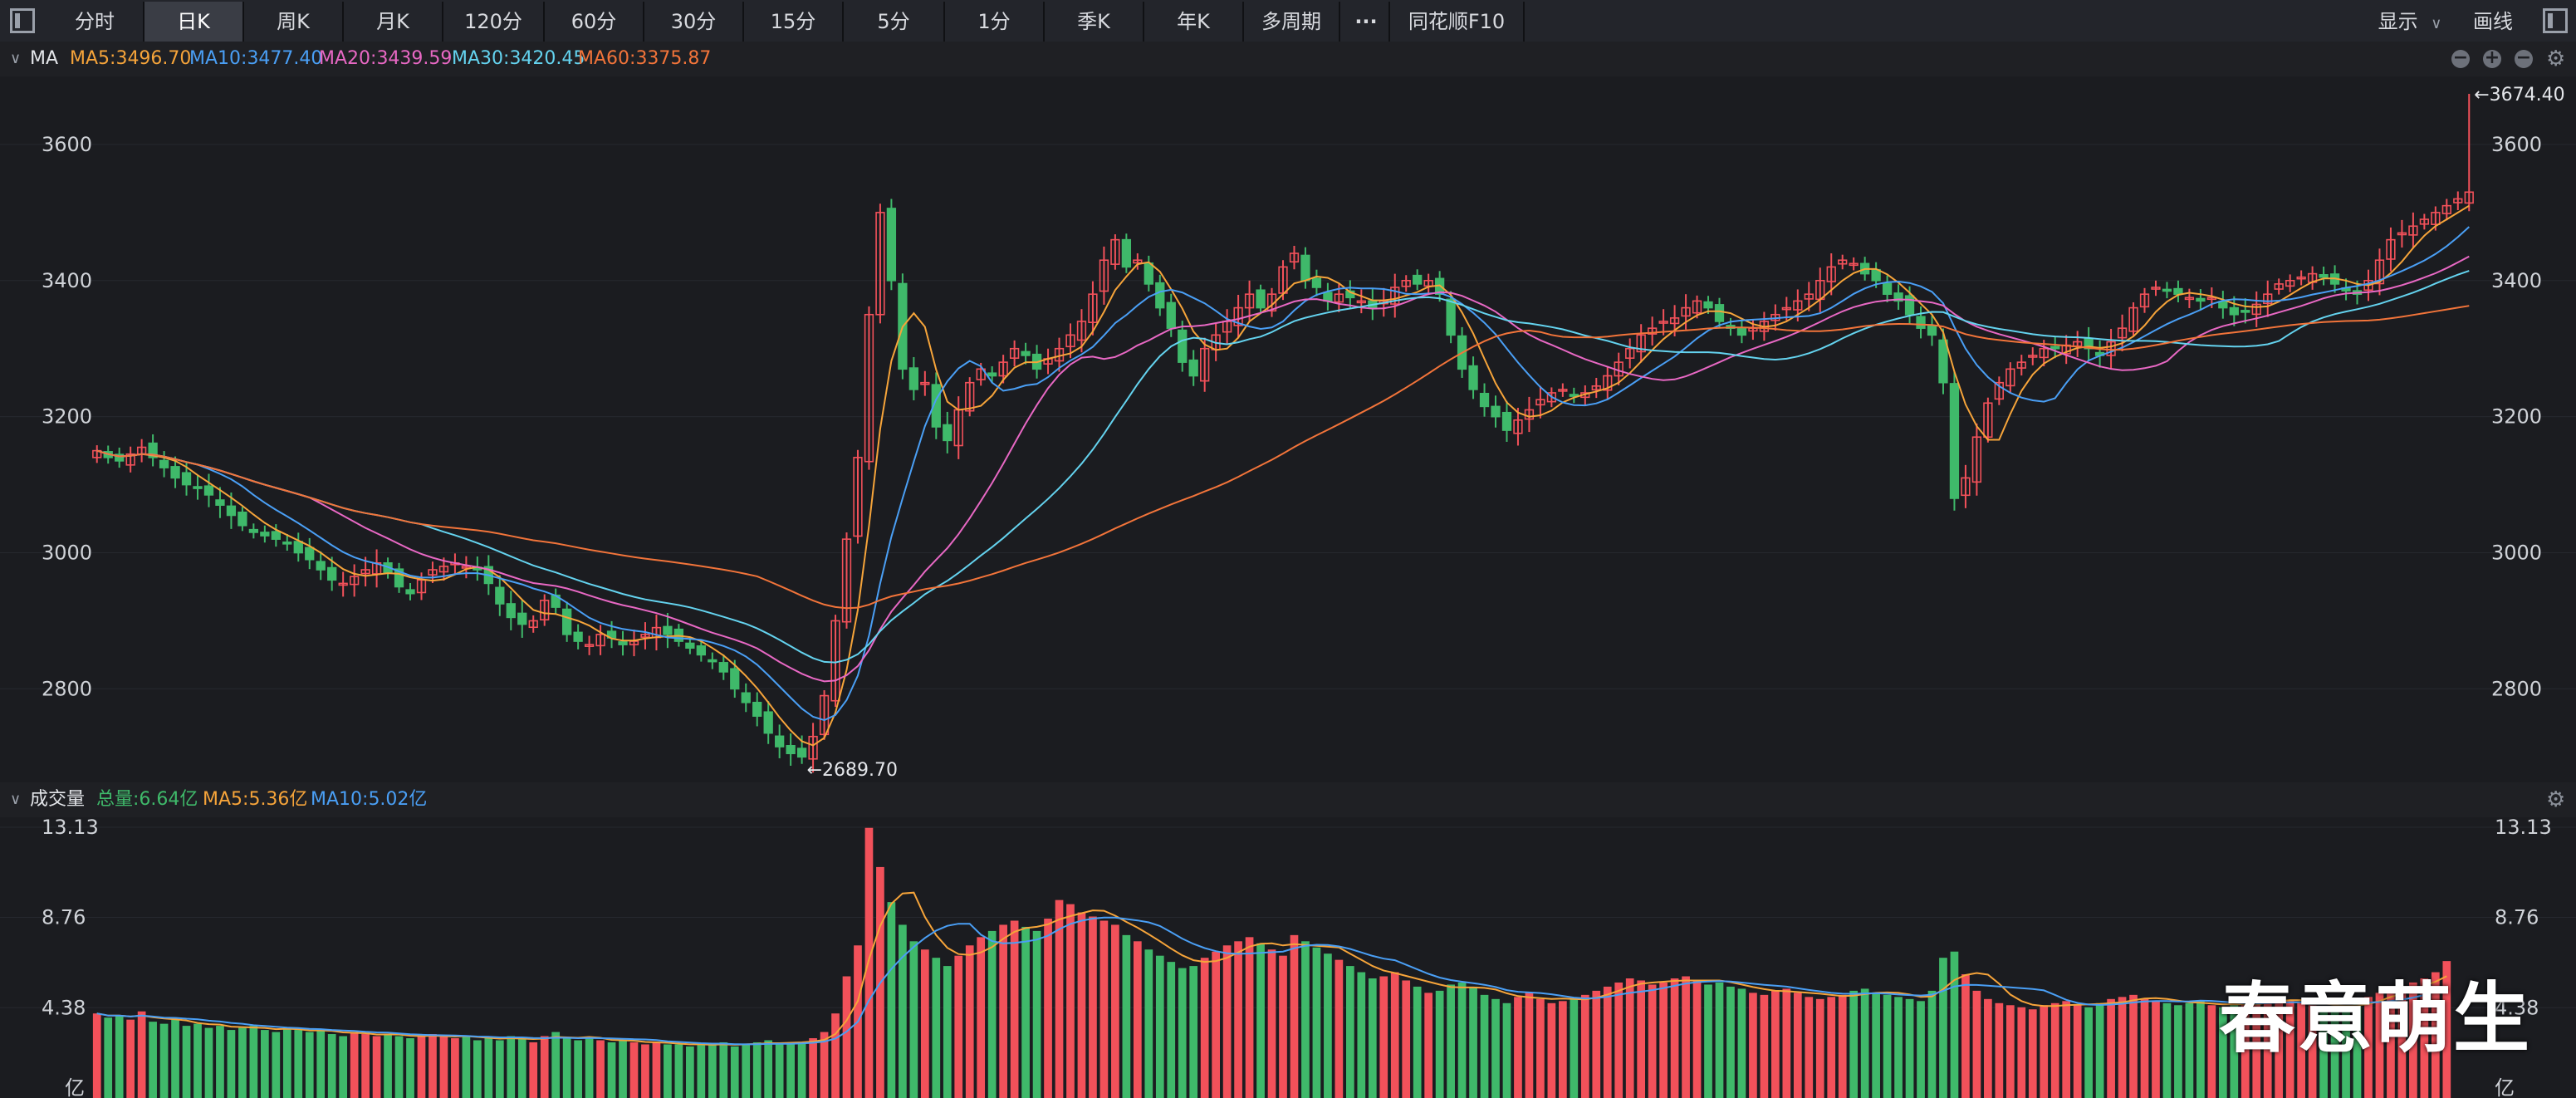 The image size is (2576, 1098). What do you see at coordinates (645, 58) in the screenshot?
I see `ma60-label: MA60:3375.87` at bounding box center [645, 58].